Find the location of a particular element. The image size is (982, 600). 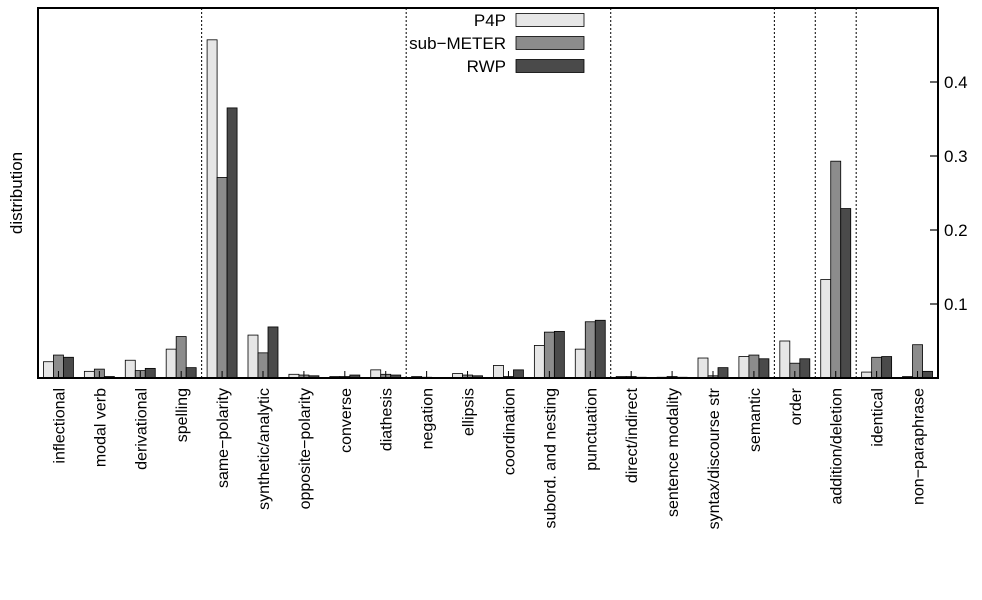

y-axis: 0.1 0.2 0.3 0.4 is located at coordinates (949, 193).